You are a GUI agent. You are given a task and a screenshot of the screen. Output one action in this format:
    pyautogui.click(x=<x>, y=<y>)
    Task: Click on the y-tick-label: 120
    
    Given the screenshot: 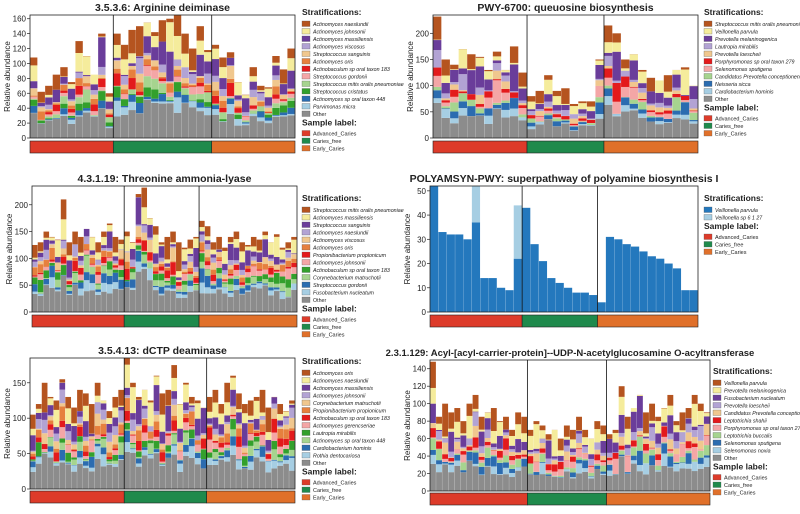 What is the action you would take?
    pyautogui.click(x=20, y=49)
    